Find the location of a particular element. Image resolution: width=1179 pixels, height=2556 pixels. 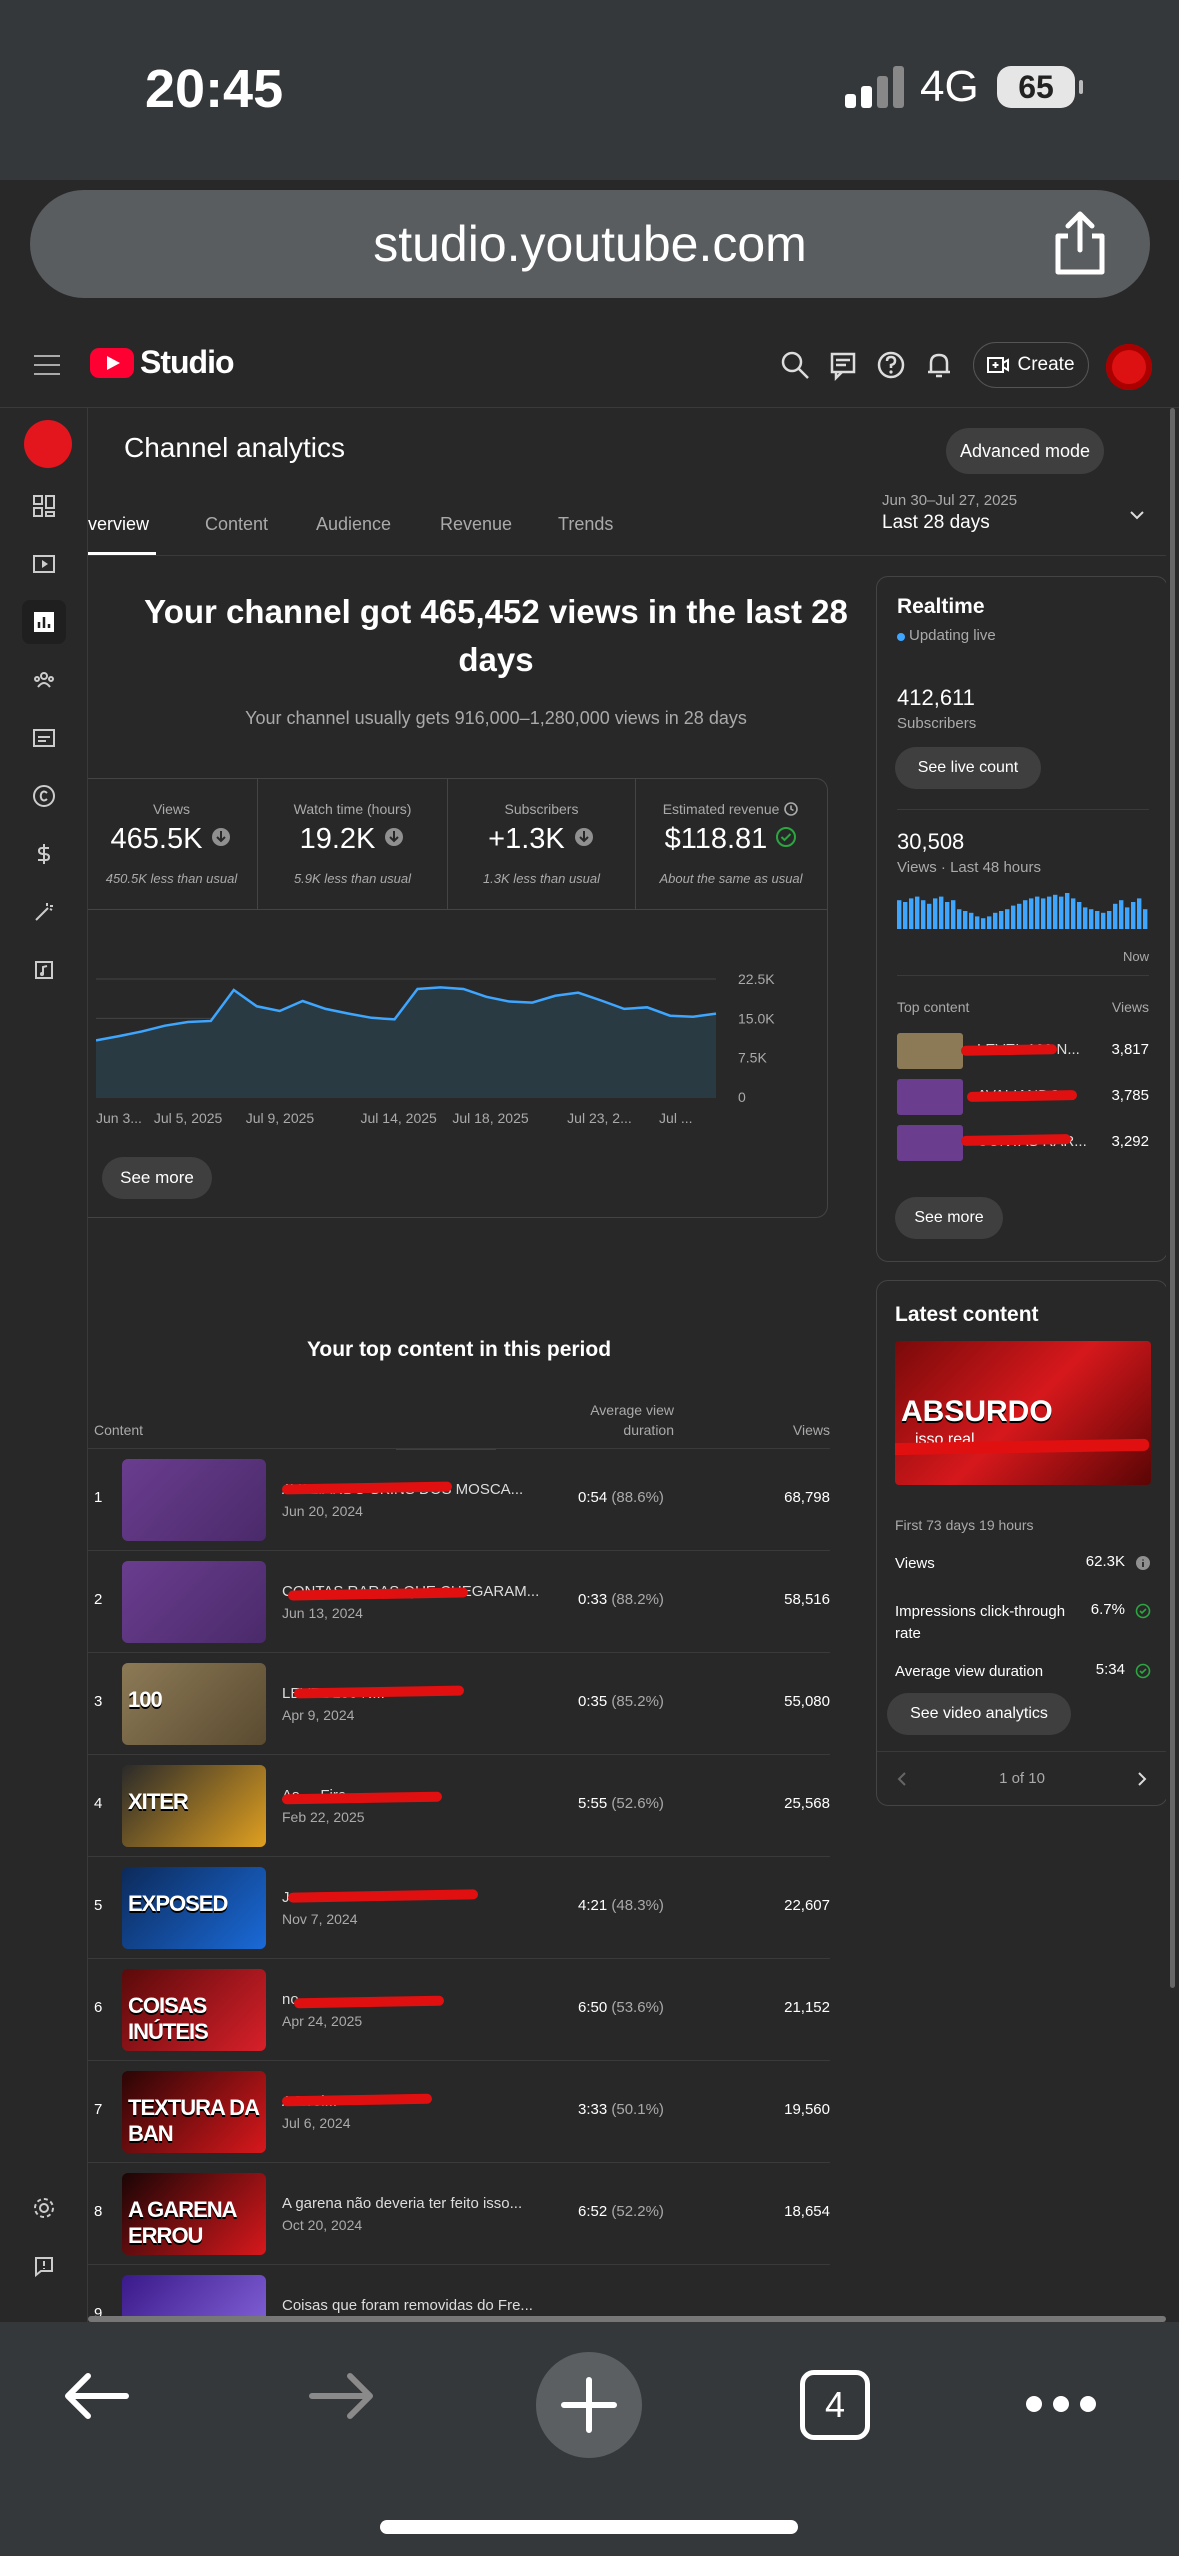

video-date: Nov 7, 2024 is located at coordinates (320, 1919).